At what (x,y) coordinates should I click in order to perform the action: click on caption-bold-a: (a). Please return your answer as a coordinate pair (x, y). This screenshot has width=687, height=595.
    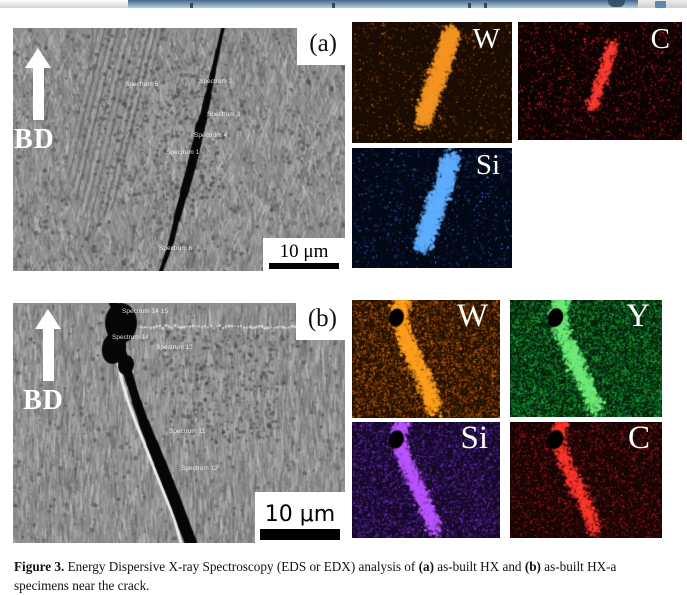
    Looking at the image, I should click on (426, 566).